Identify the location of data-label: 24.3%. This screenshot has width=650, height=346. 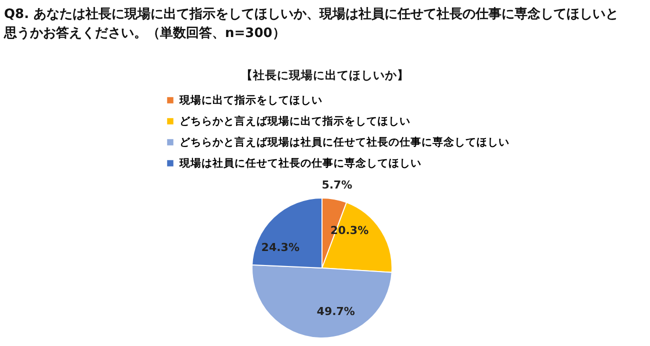
(280, 247).